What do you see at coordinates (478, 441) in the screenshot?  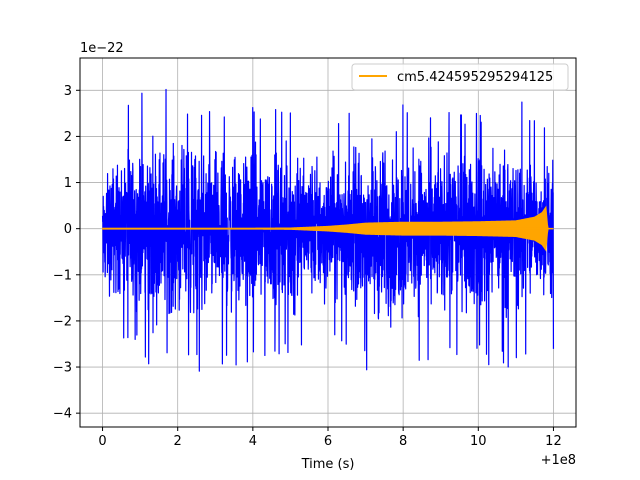 I see `x-tick-label: 10` at bounding box center [478, 441].